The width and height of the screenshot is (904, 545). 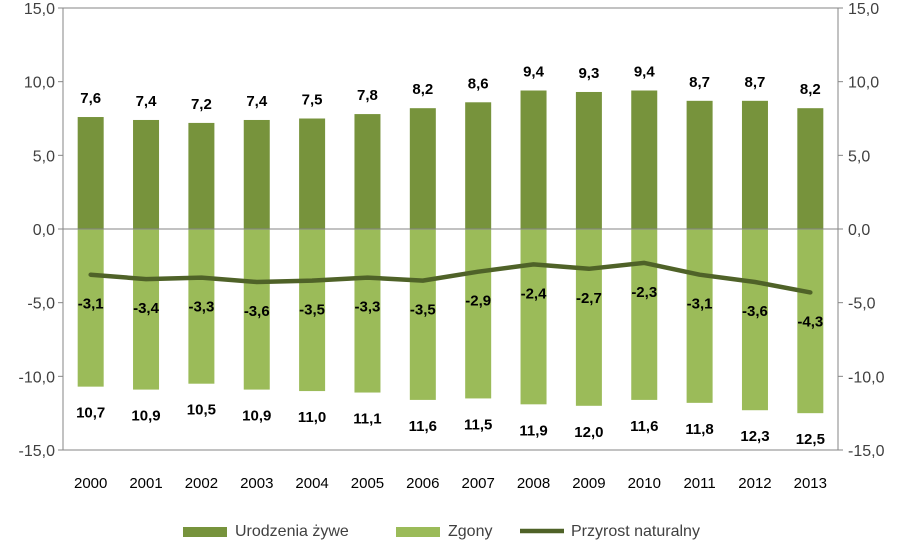 What do you see at coordinates (292, 531) in the screenshot?
I see `legend-label-urodzenia-zywe: Urodzenia żywe` at bounding box center [292, 531].